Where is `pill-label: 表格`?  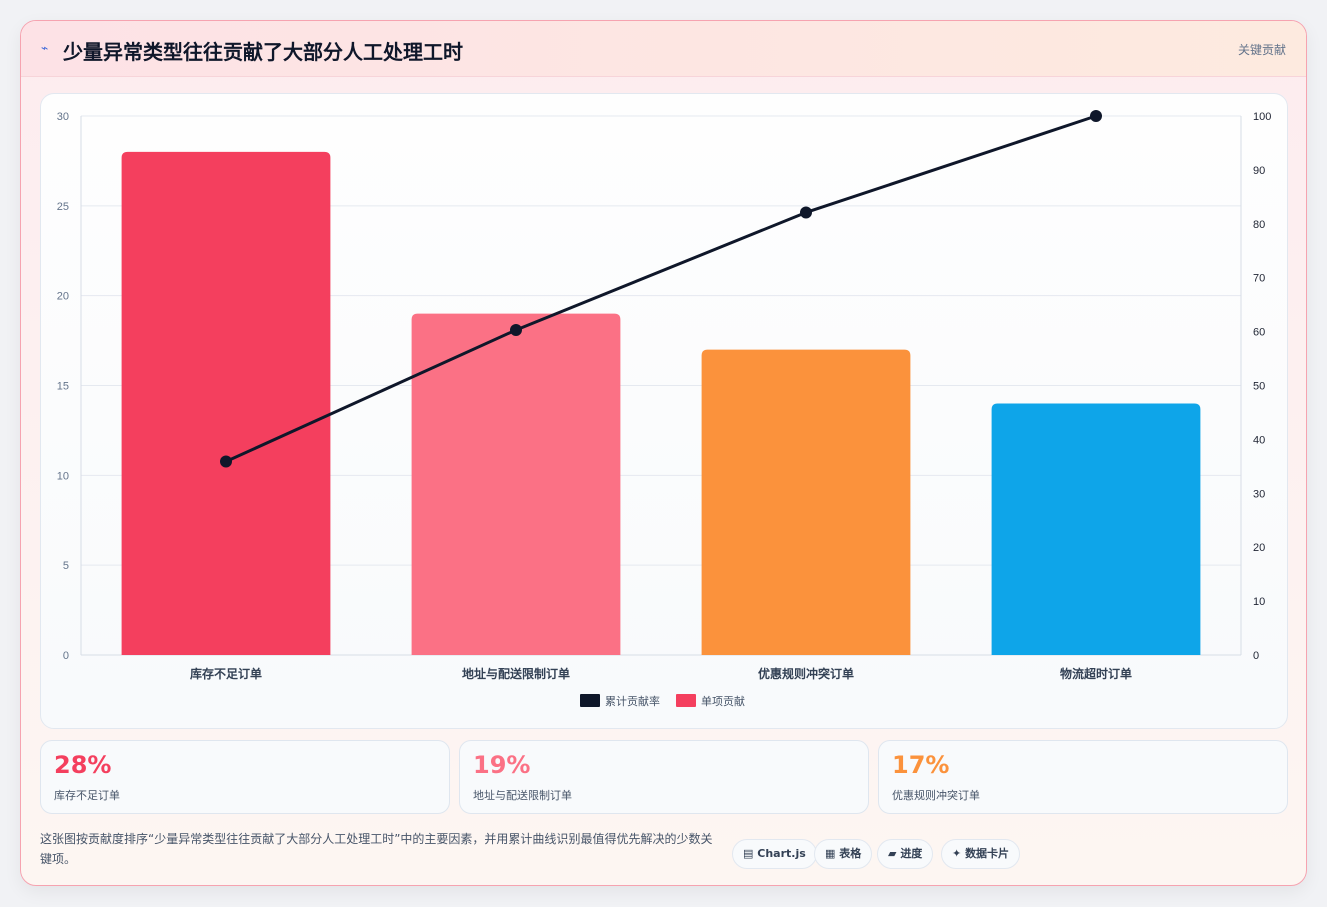
pill-label: 表格 is located at coordinates (850, 853).